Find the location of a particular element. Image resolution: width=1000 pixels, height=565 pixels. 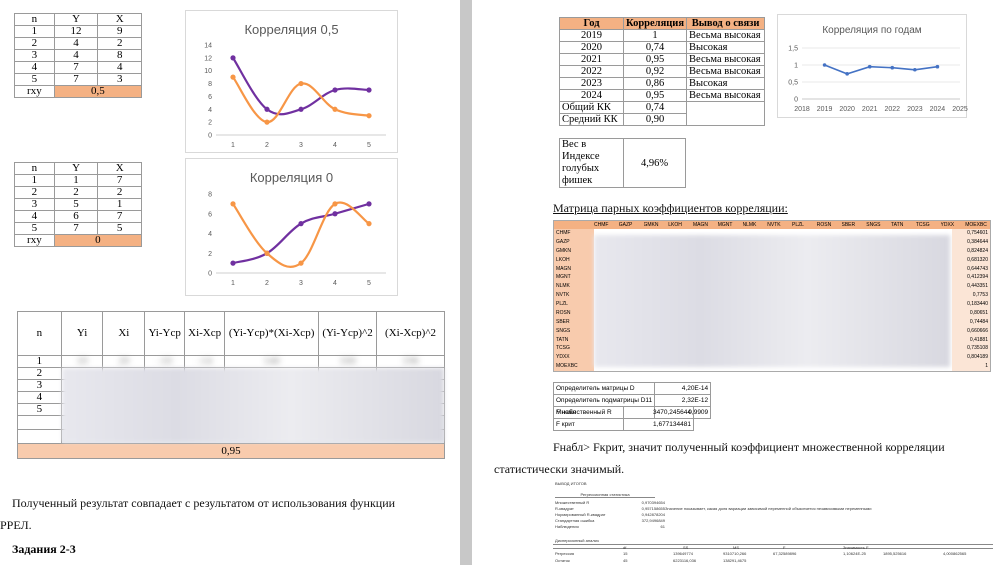

table-row: 2021 0,95 Весьма высокая is located at coordinates (662, 59).